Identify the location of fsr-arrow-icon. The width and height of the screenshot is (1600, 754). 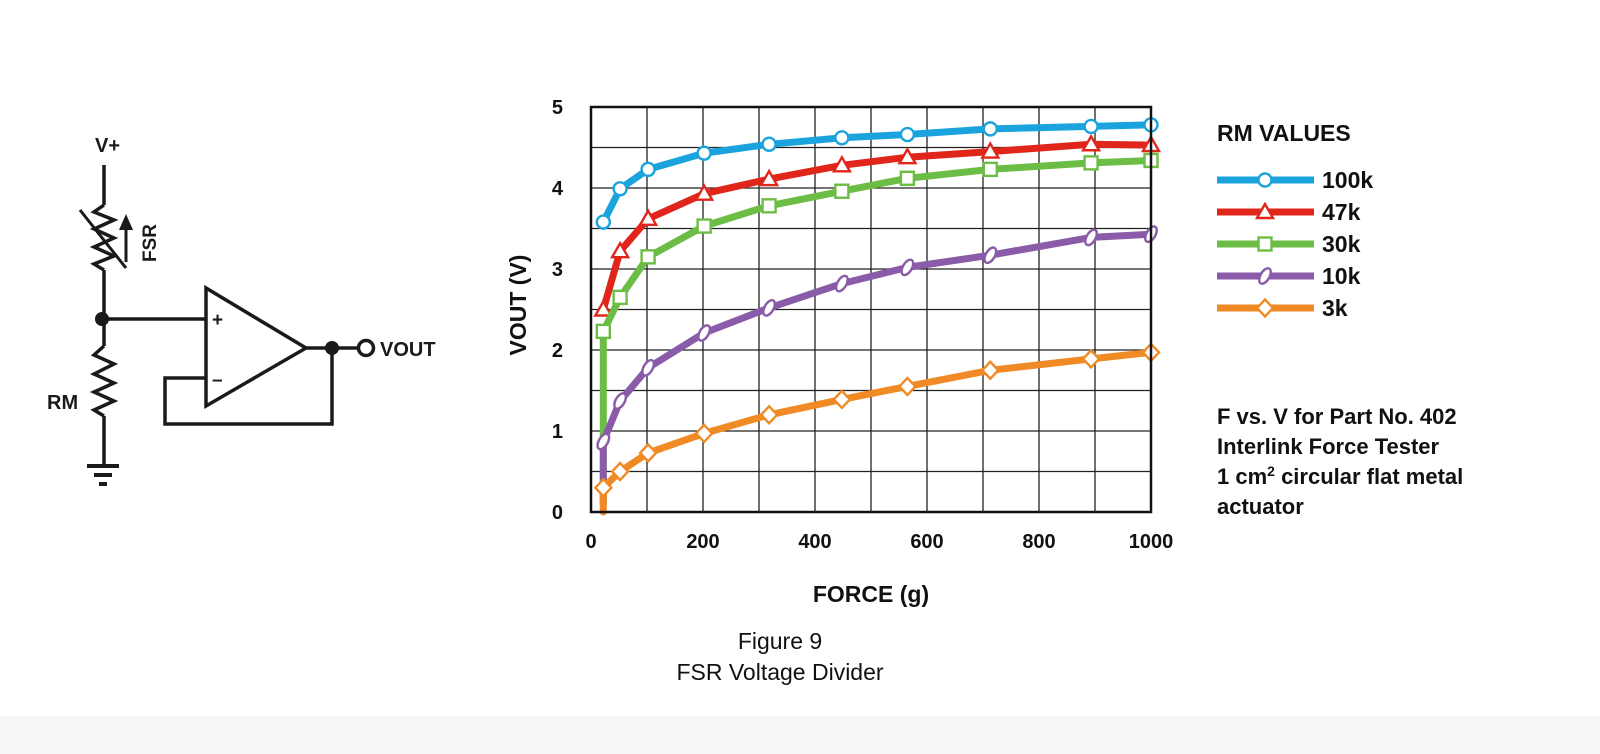
(126, 222).